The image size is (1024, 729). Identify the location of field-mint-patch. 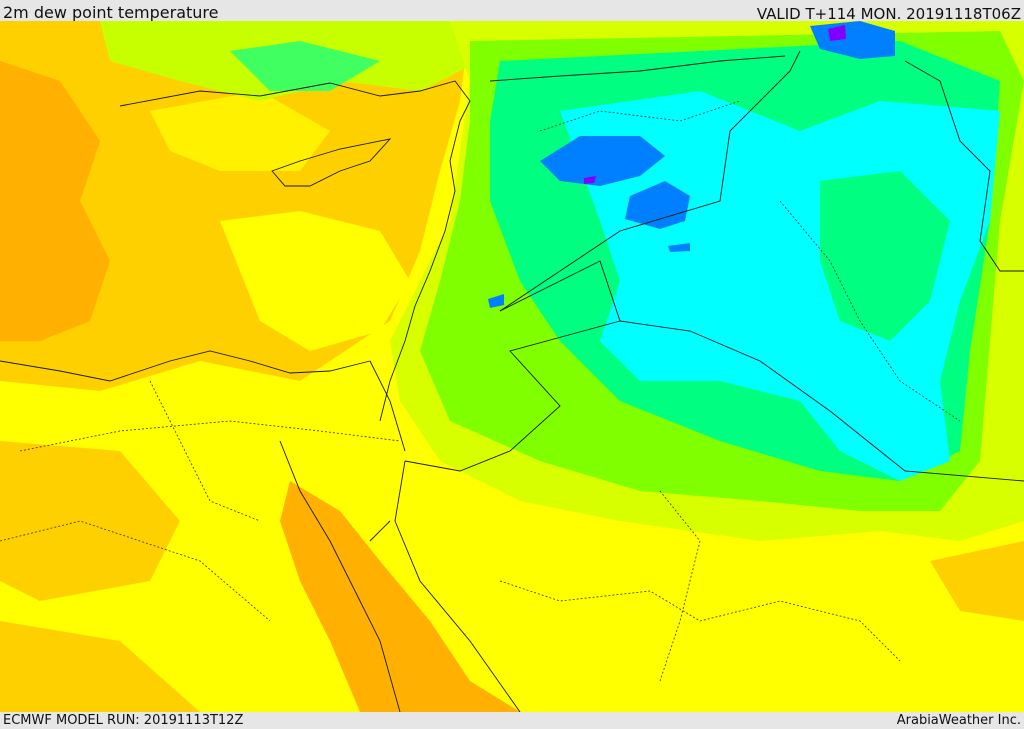
(885, 256).